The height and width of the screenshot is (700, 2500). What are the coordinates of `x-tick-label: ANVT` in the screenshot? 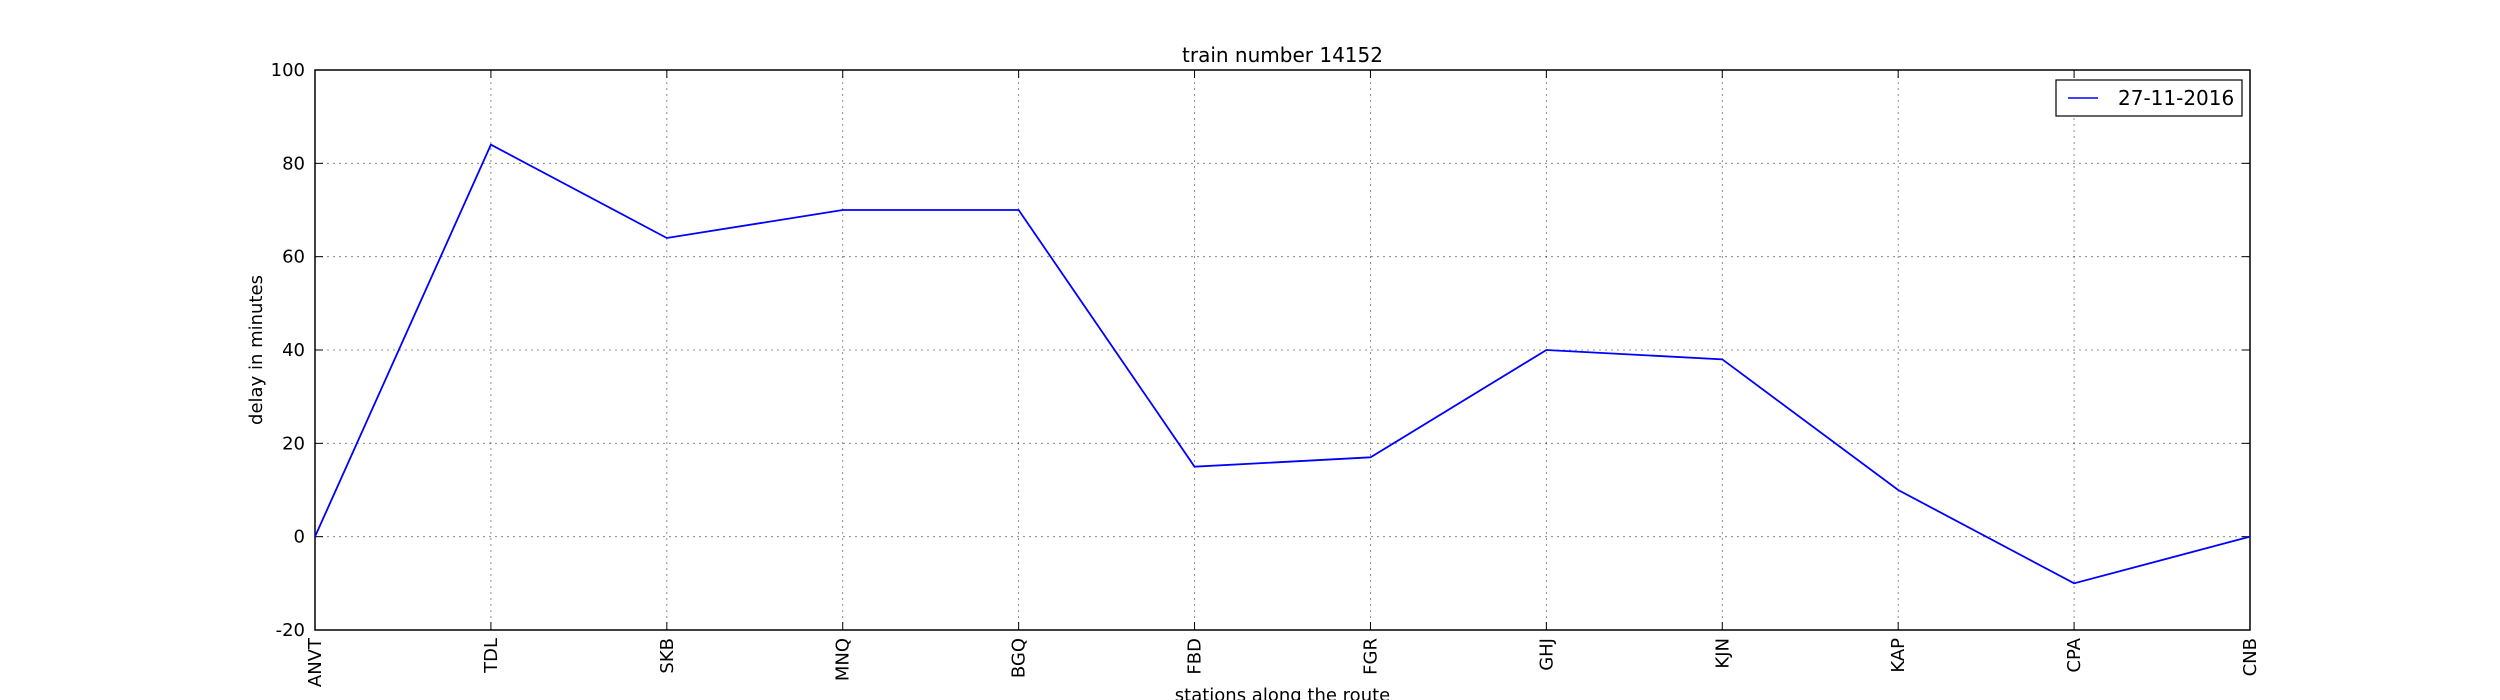 It's located at (315, 662).